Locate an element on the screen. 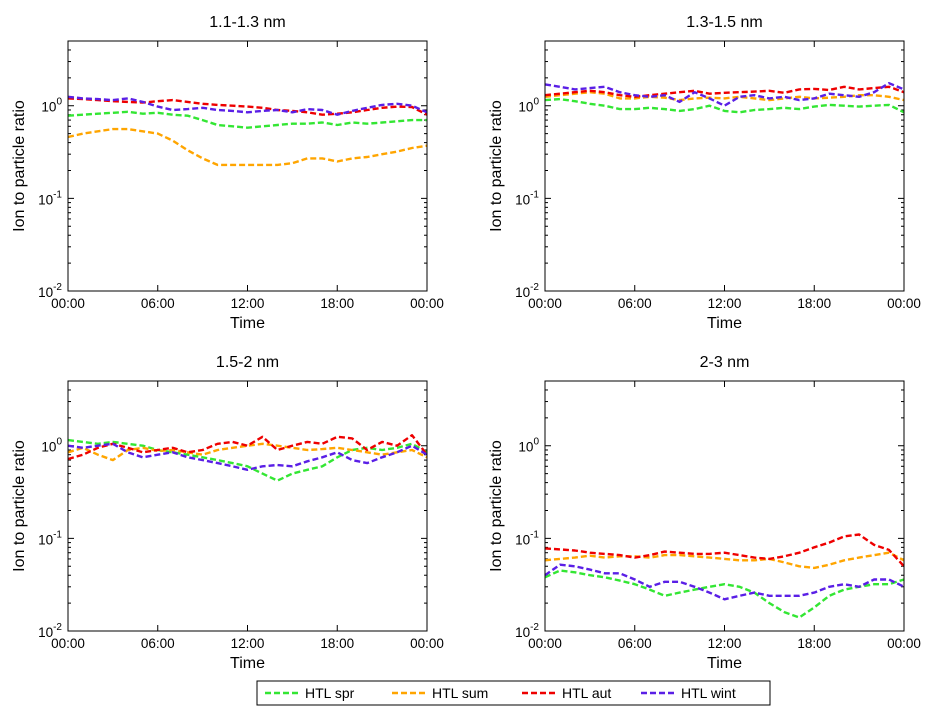 This screenshot has height=707, width=928. panel-title: 1.5-2 nm is located at coordinates (247, 362).